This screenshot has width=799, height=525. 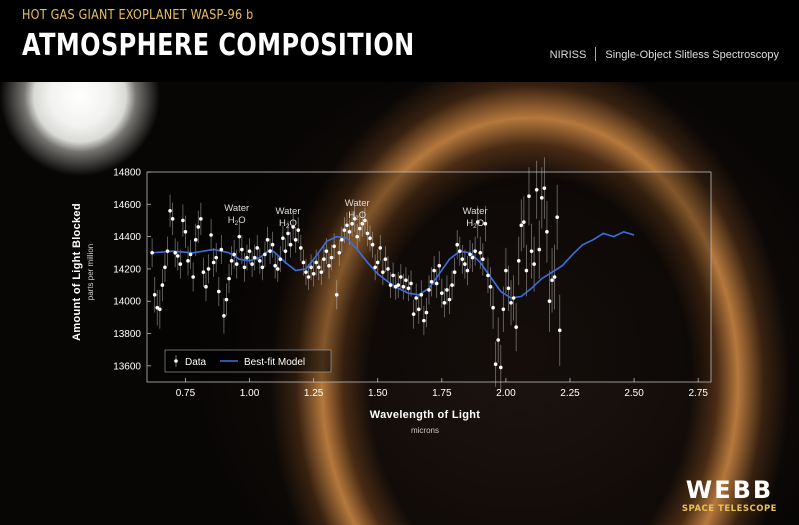 What do you see at coordinates (248, 361) in the screenshot?
I see `legend-box` at bounding box center [248, 361].